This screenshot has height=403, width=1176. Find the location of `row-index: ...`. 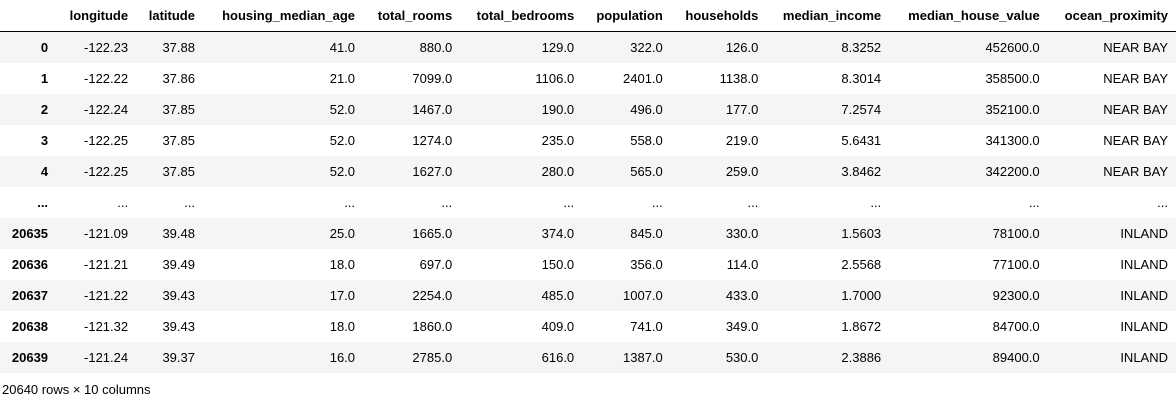

row-index: ... is located at coordinates (43, 202).